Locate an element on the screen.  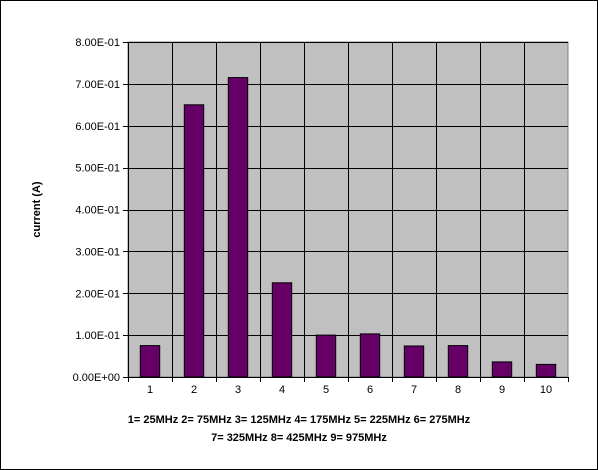
x-tick-label: 8 is located at coordinates (458, 390).